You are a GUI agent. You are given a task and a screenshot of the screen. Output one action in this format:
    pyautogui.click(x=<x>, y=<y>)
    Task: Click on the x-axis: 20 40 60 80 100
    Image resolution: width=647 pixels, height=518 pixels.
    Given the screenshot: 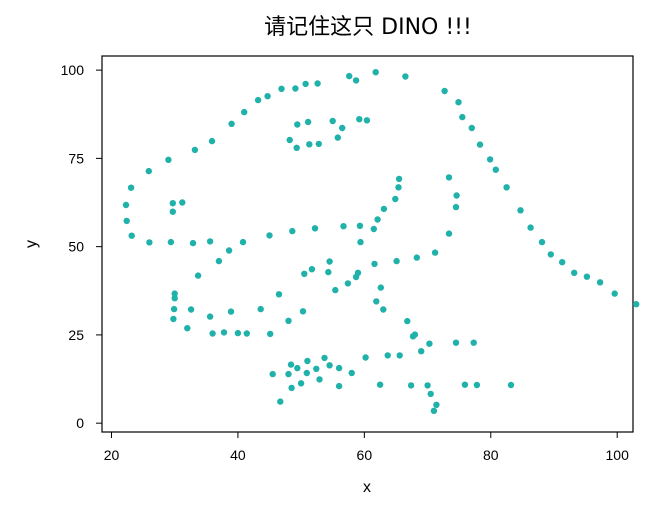 What is the action you would take?
    pyautogui.click(x=366, y=447)
    